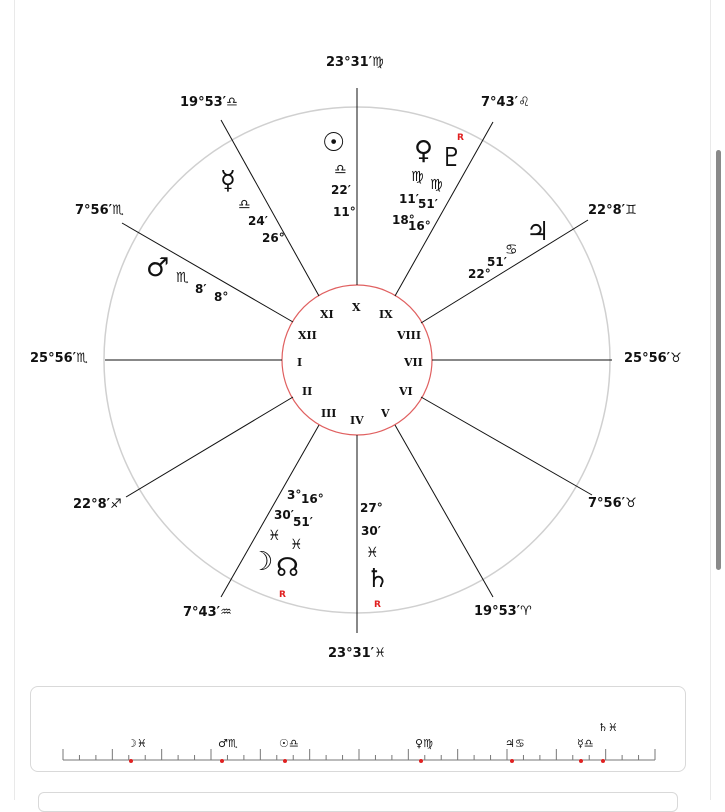 The width and height of the screenshot is (725, 812). I want to click on node-deg: 16°, so click(312, 499).